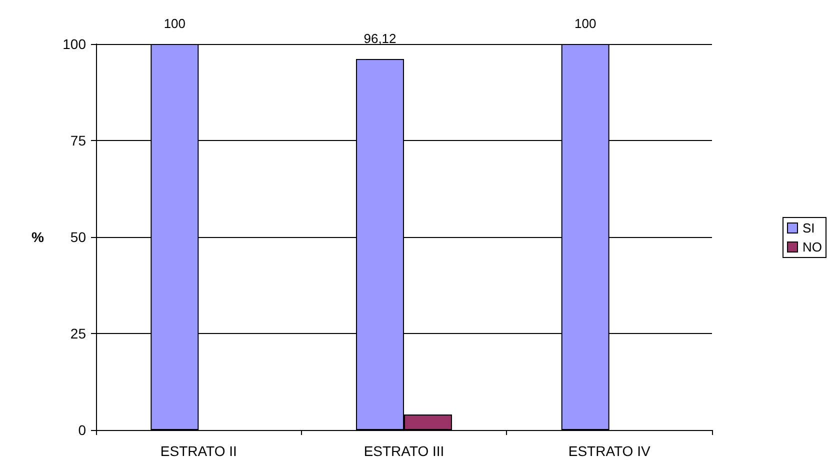 Image resolution: width=836 pixels, height=475 pixels. Describe the element at coordinates (609, 451) in the screenshot. I see `x-tick-label: ESTRATO IV` at that location.